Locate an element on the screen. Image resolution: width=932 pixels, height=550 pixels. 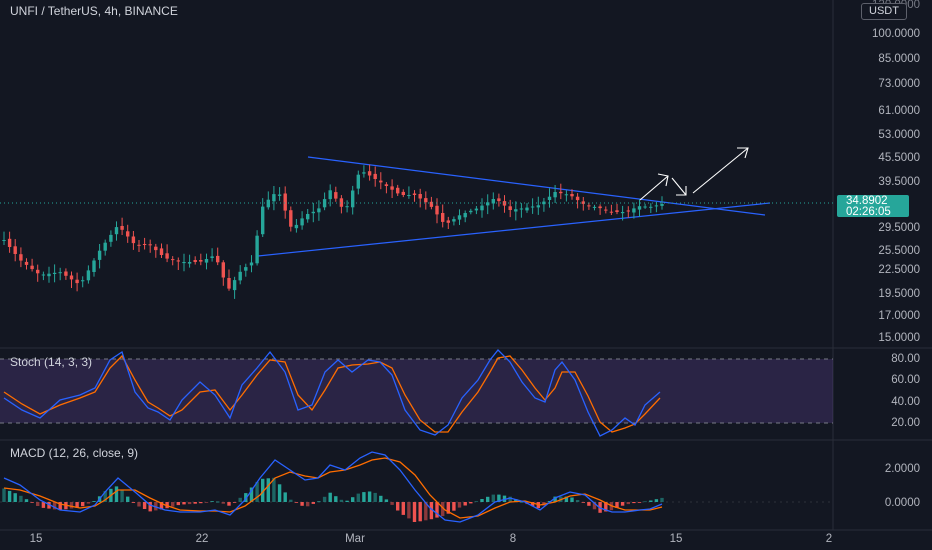
price-label: 19.5000 is located at coordinates (899, 294).